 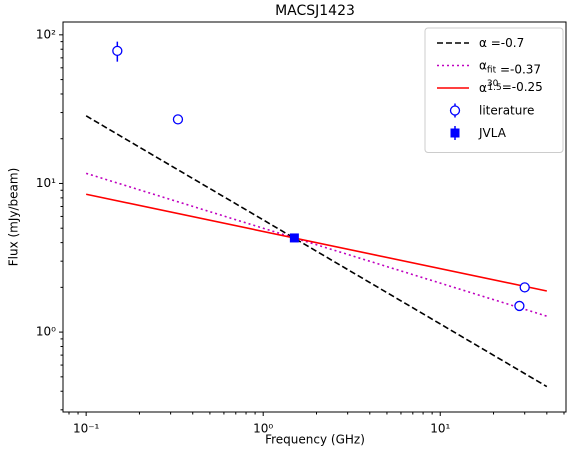 I want to click on y-tick-label: 10², so click(x=46, y=34).